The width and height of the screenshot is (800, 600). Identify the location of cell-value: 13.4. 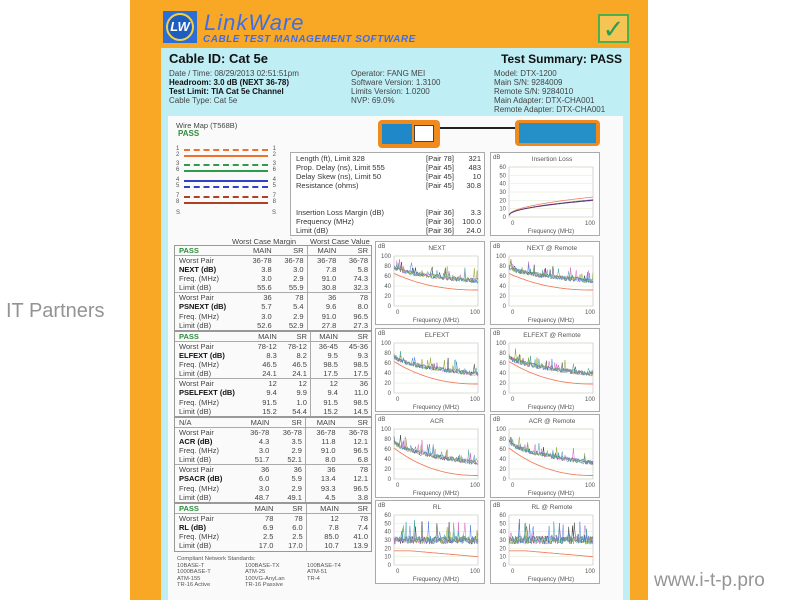
(321, 479).